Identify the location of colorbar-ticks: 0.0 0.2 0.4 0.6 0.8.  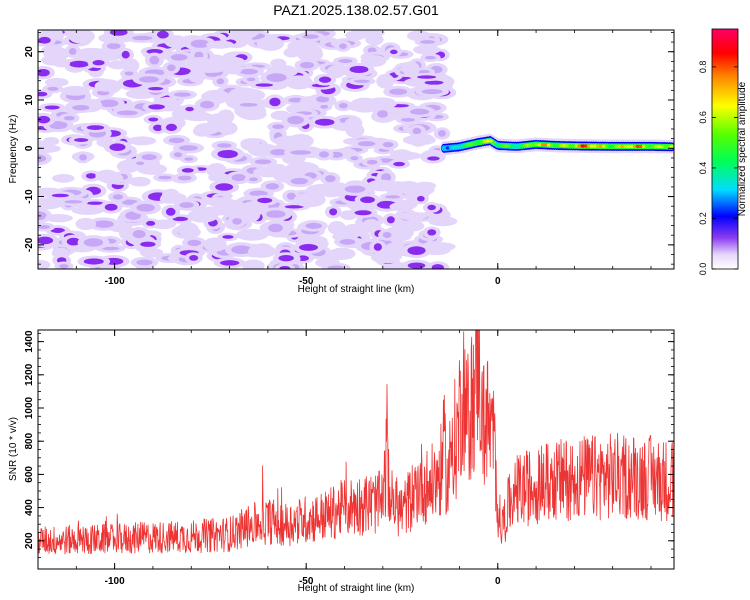
(718, 168).